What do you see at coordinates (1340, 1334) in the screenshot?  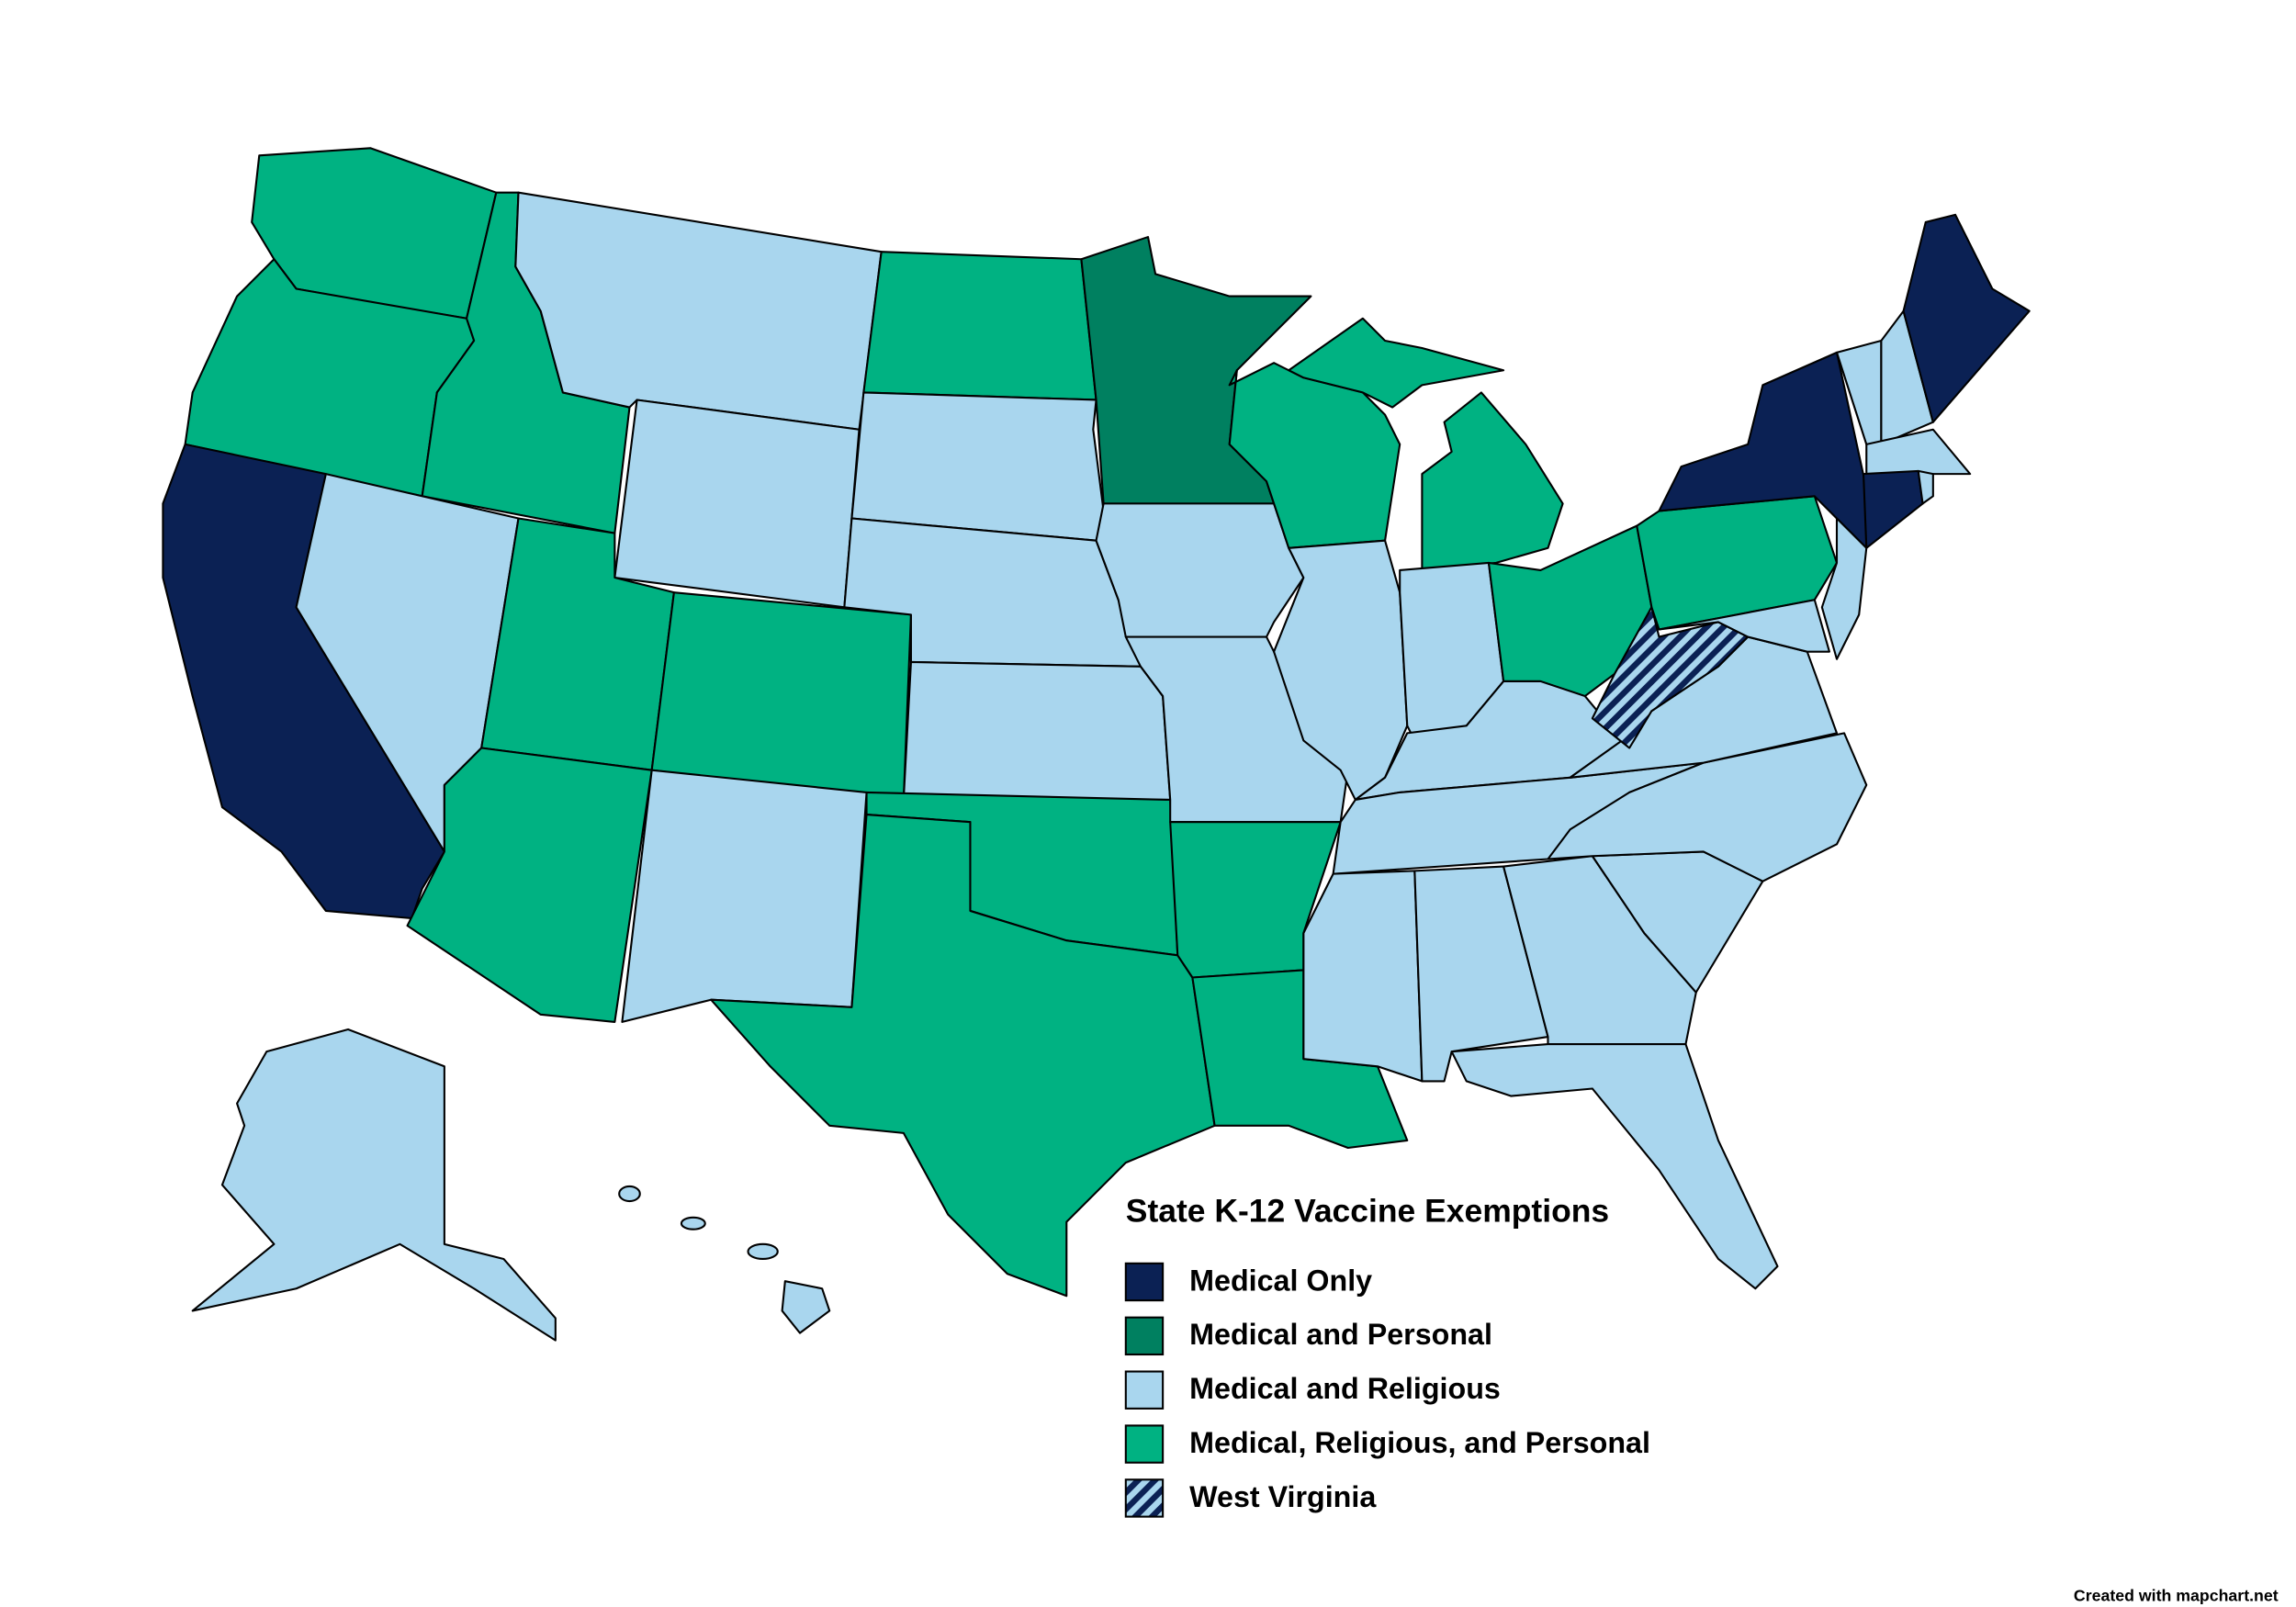 I see `legend-label: Medical and Personal` at bounding box center [1340, 1334].